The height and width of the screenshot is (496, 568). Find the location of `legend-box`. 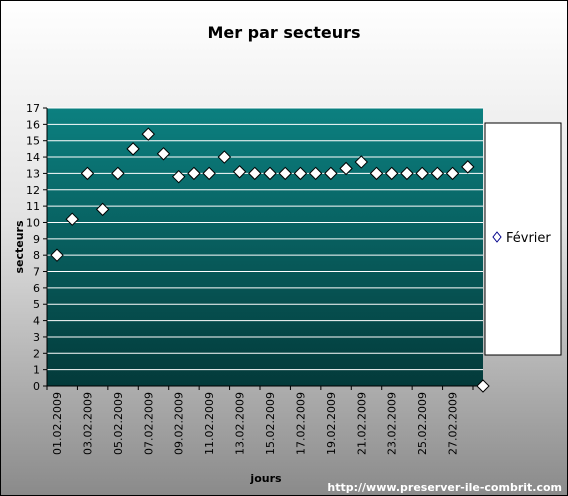

legend-box is located at coordinates (523, 239).